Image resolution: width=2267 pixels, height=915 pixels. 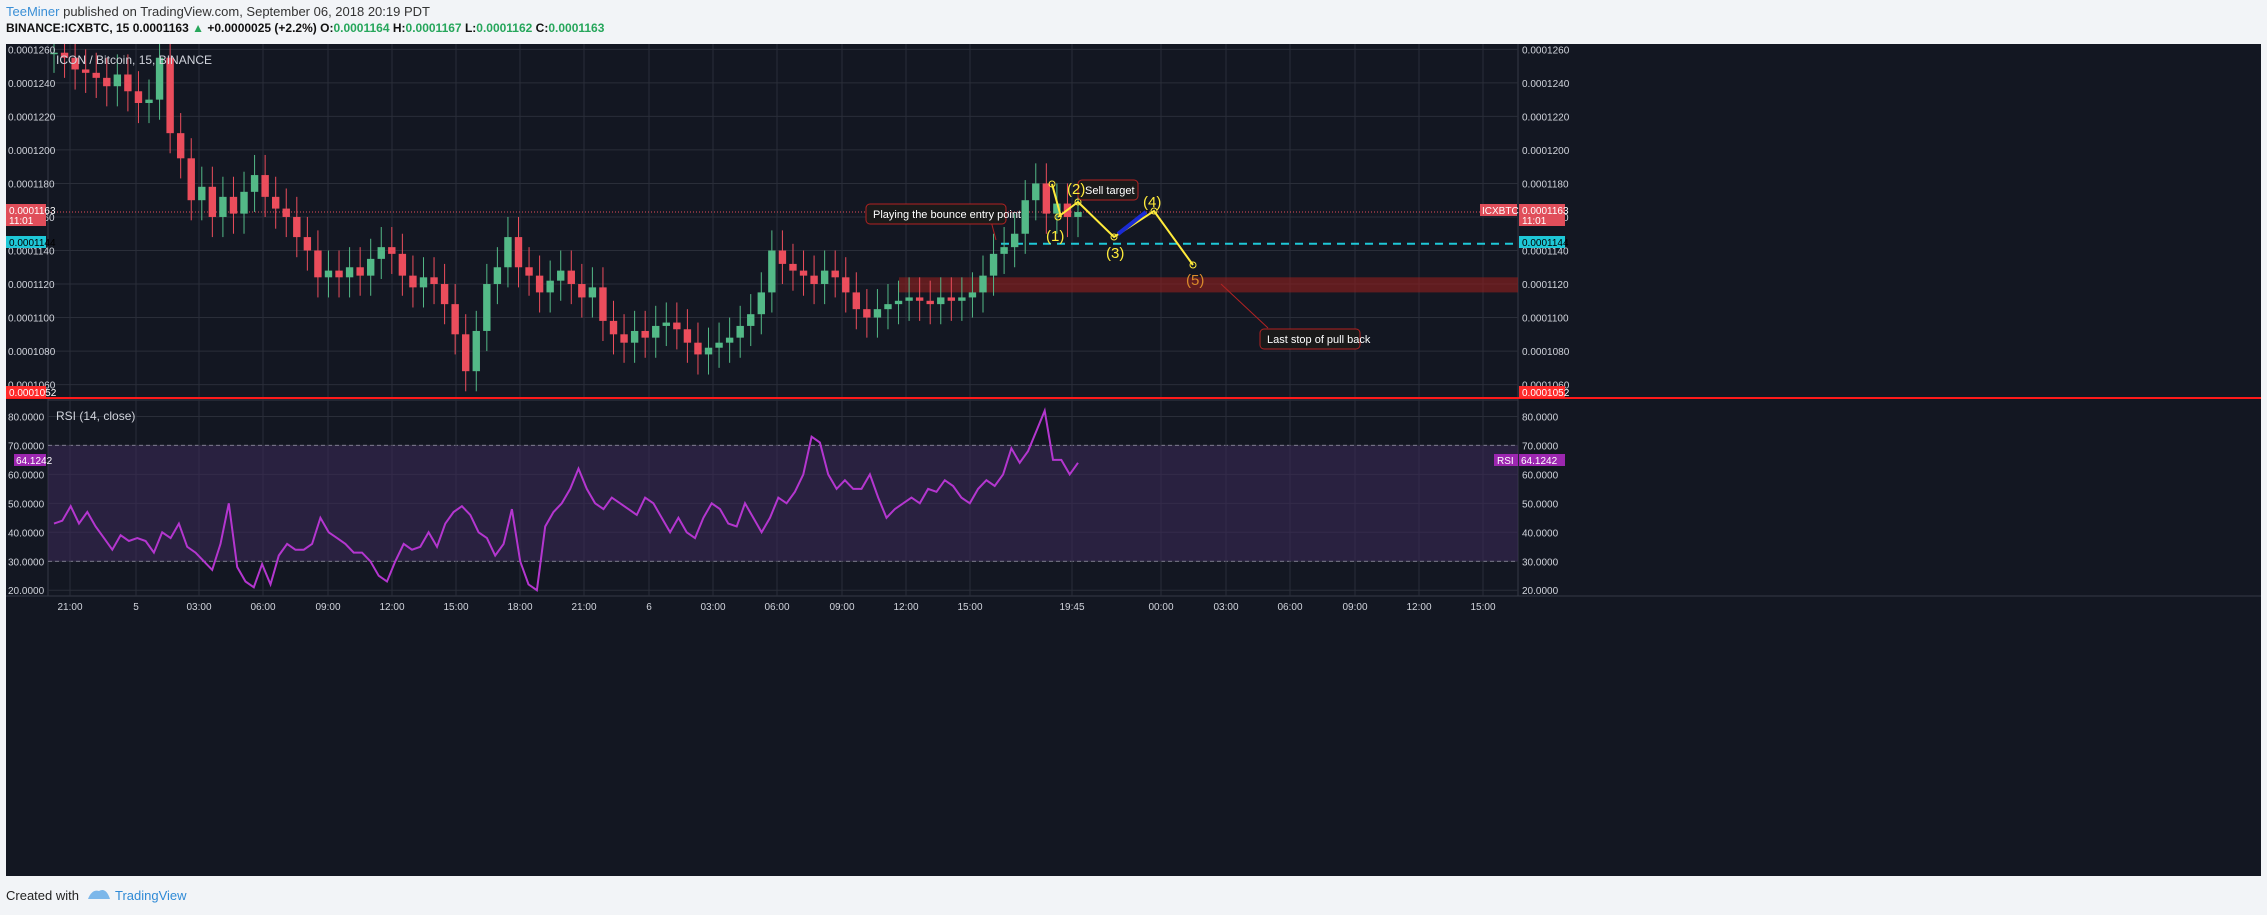 I want to click on x-tick-label: 12:00, so click(x=905, y=607).